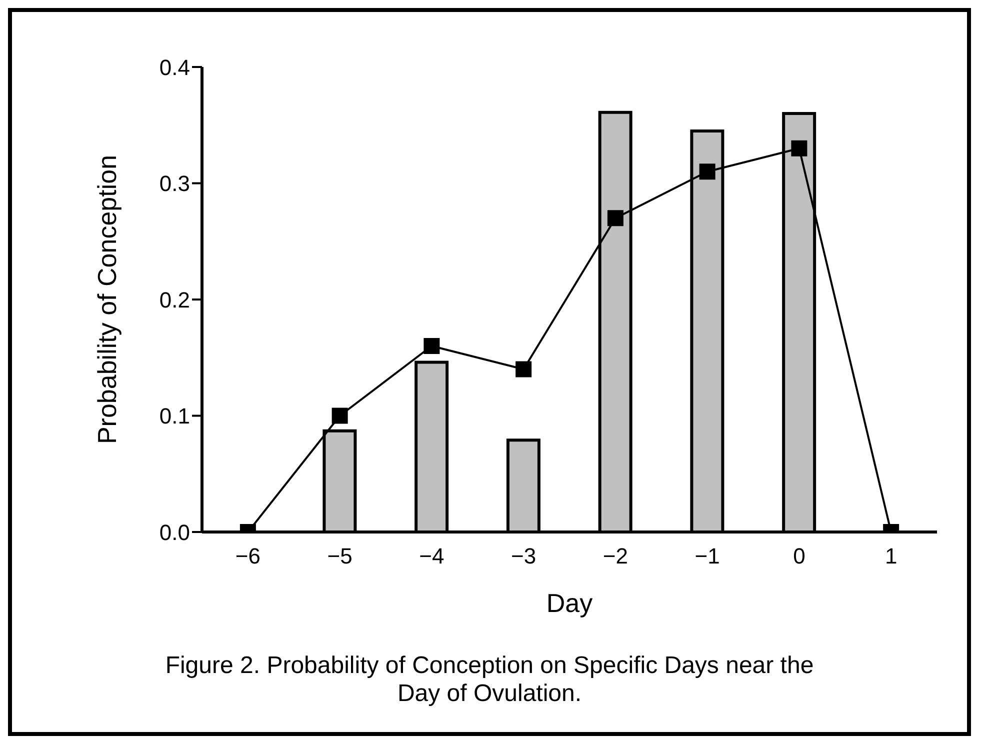 The height and width of the screenshot is (752, 987). What do you see at coordinates (174, 67) in the screenshot?
I see `y-tick-label: 0.4` at bounding box center [174, 67].